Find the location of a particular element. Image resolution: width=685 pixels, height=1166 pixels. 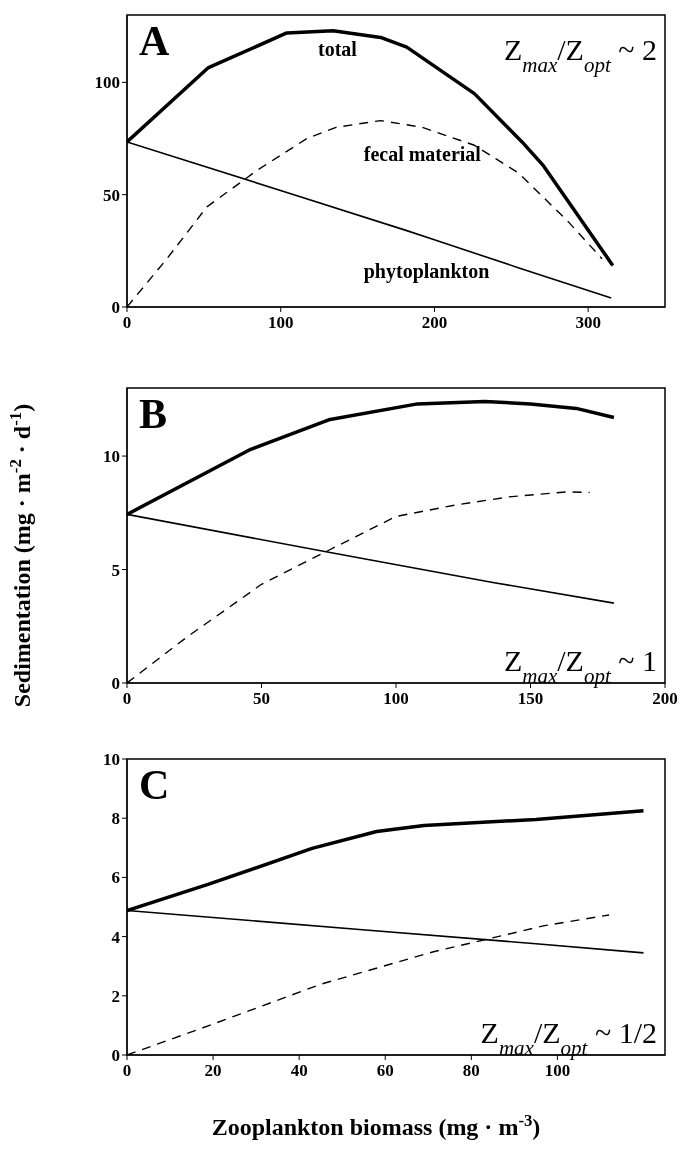

series-label: fecal material is located at coordinates (422, 154).